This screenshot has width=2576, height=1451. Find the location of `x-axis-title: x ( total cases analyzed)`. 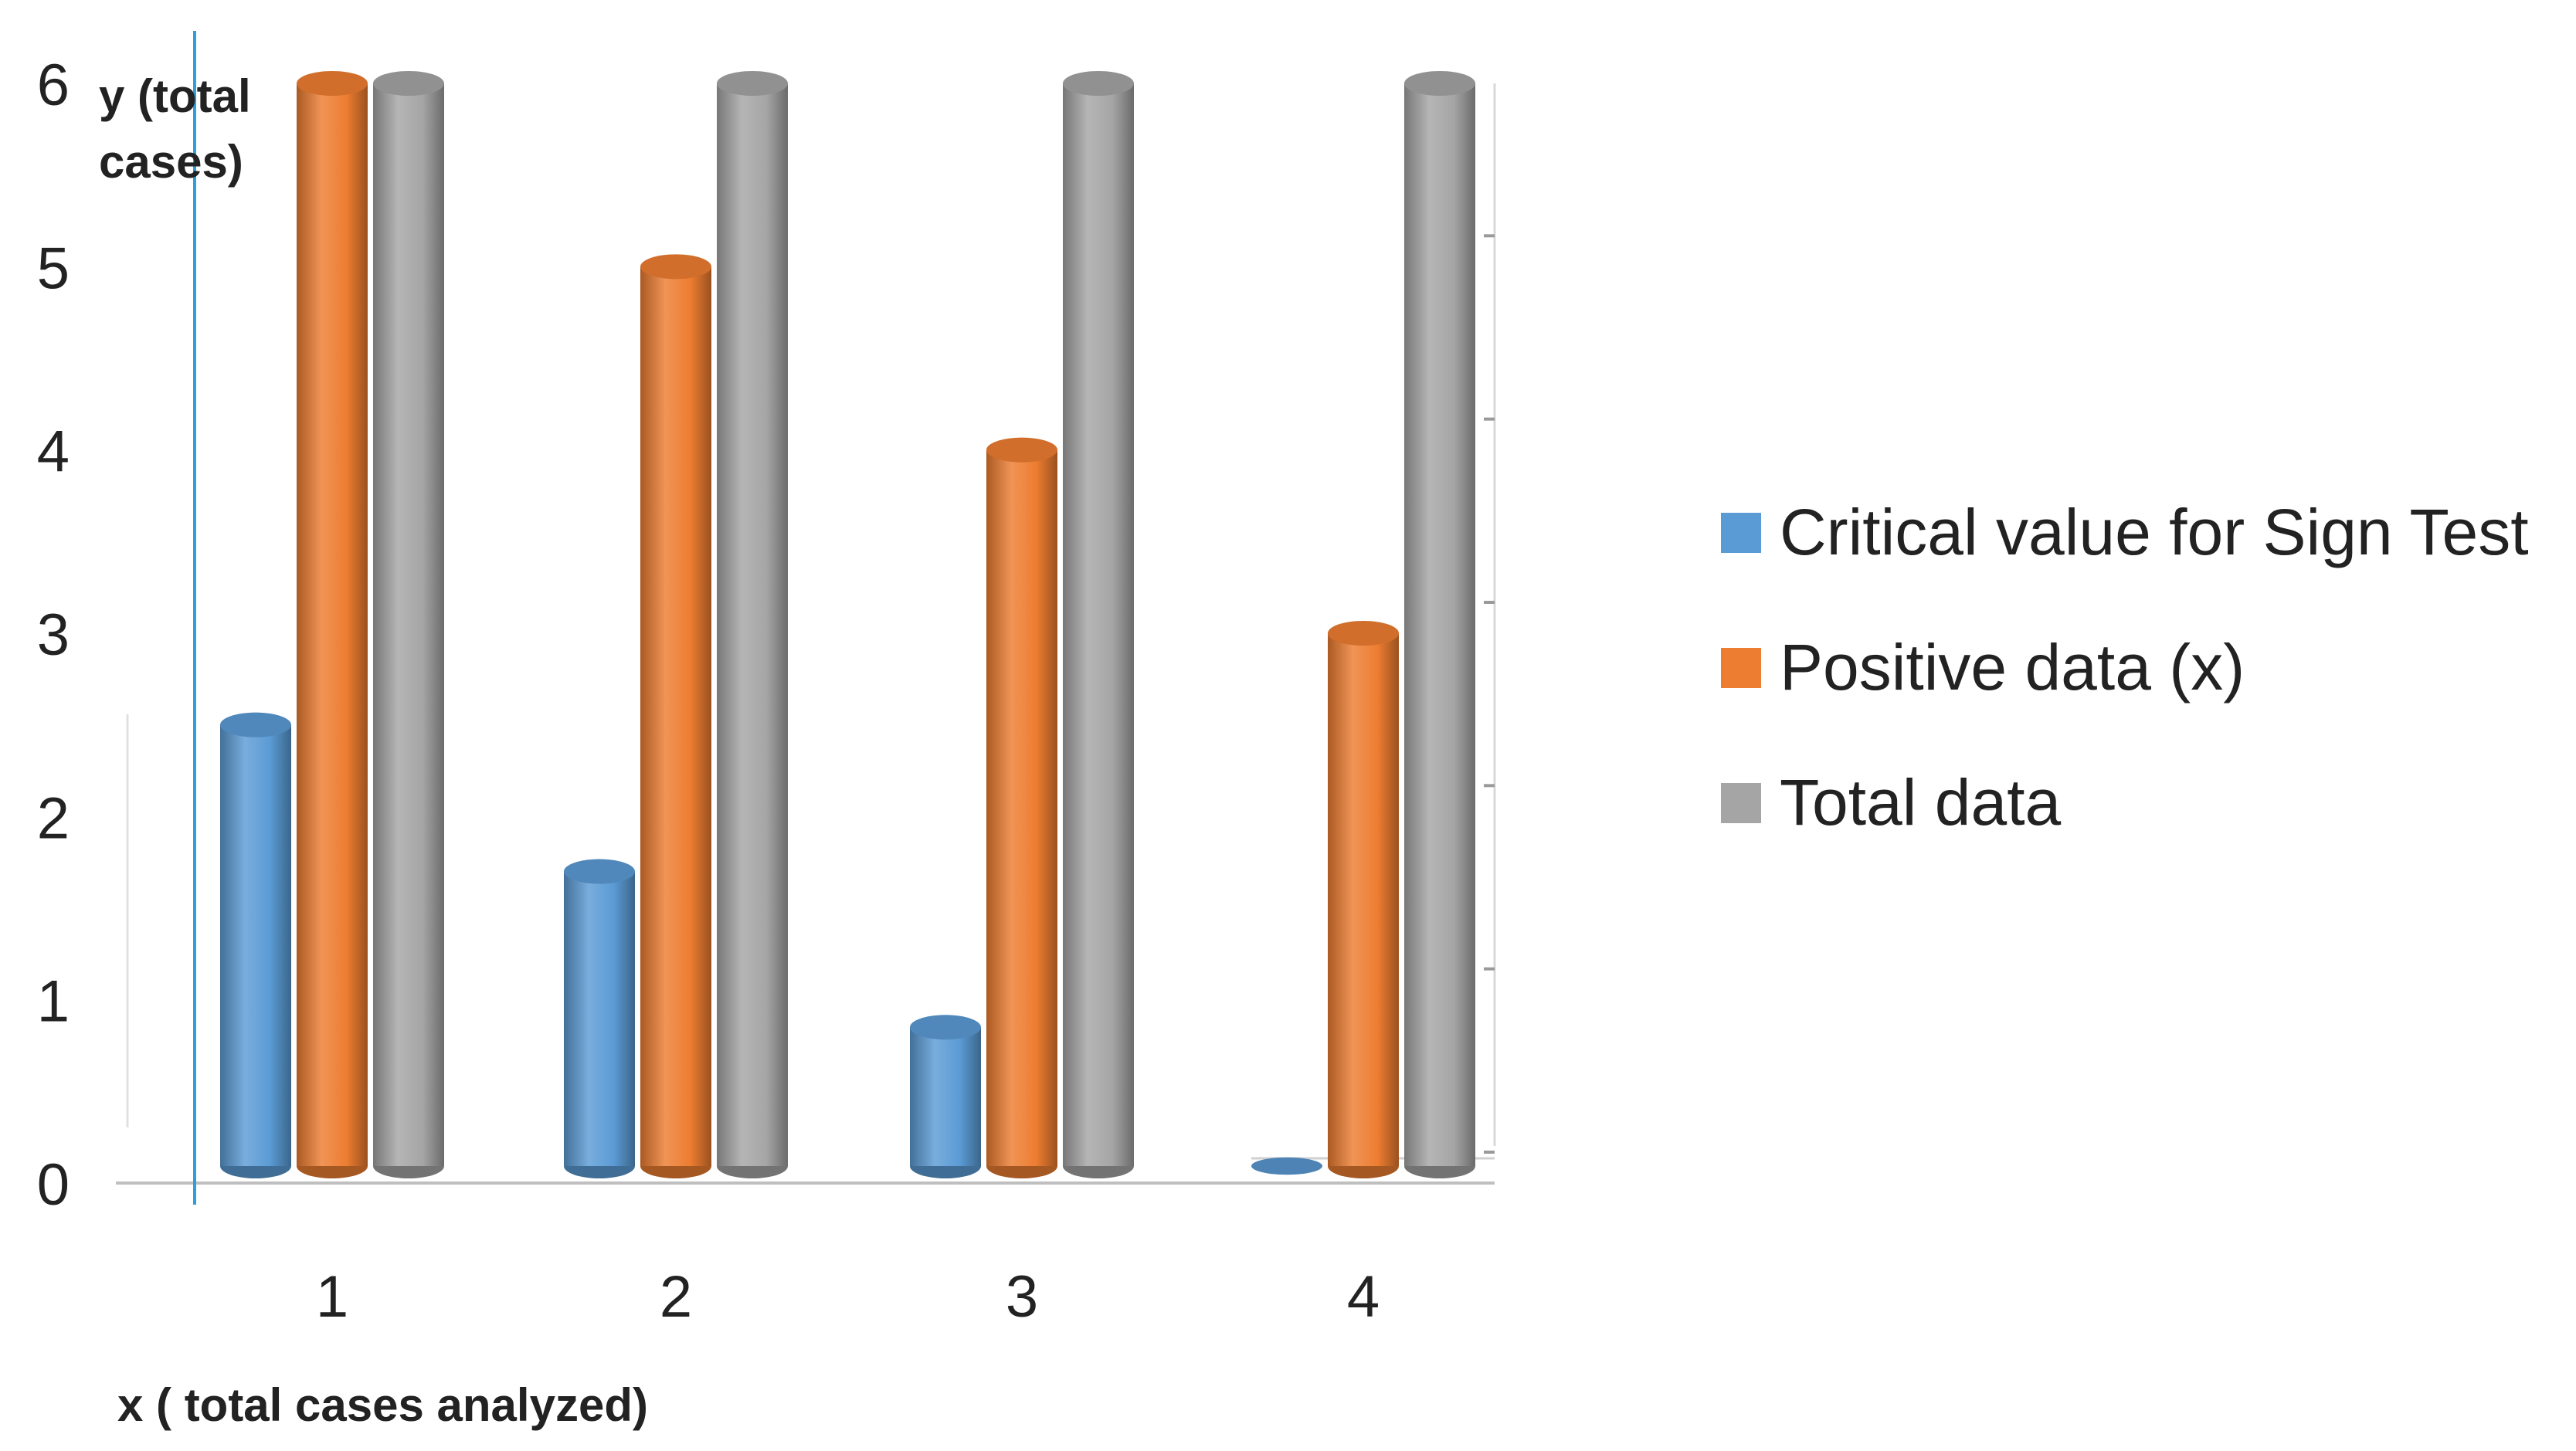

x-axis-title: x ( total cases analyzed) is located at coordinates (382, 1405).